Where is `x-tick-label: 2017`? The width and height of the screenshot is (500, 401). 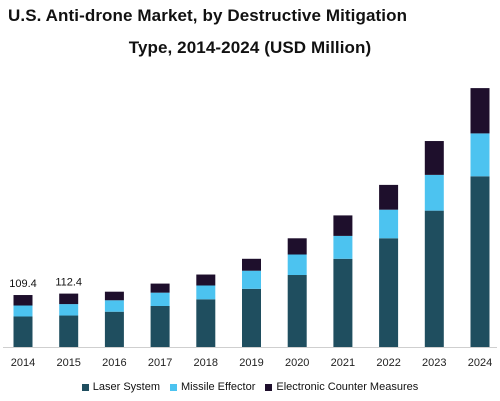 x-tick-label: 2017 is located at coordinates (160, 363).